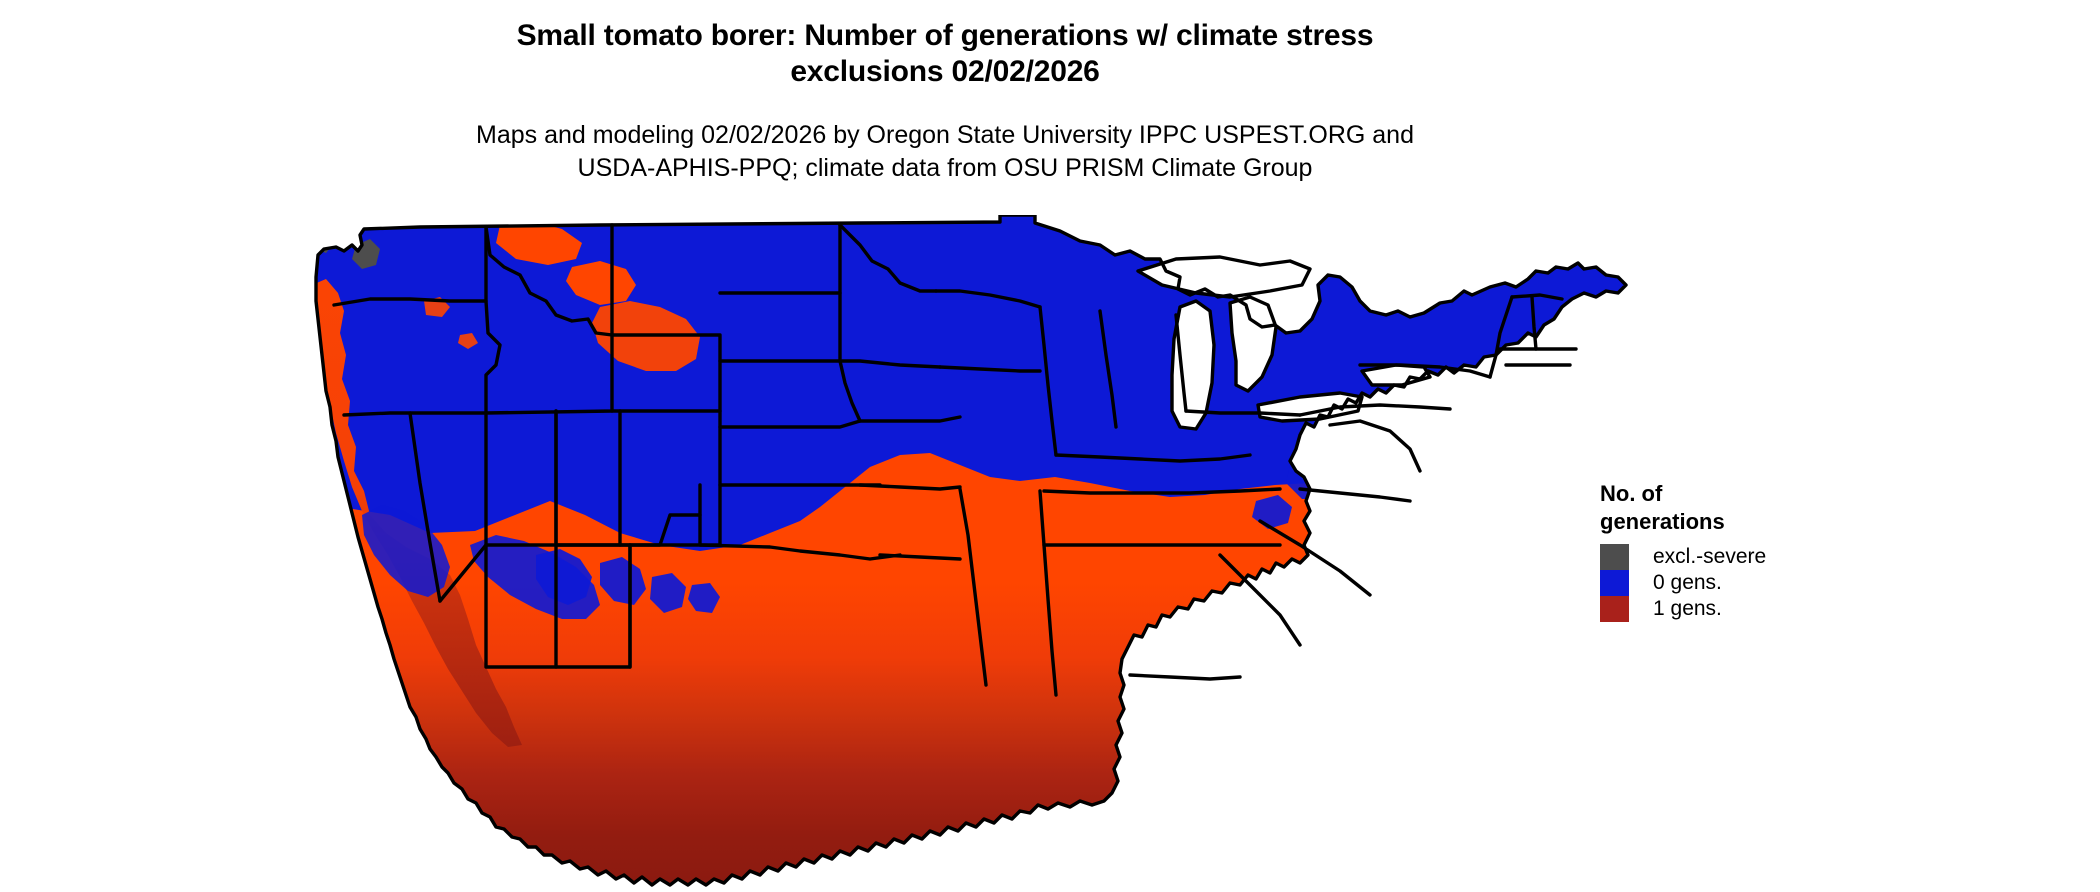 This screenshot has width=2100, height=892. Describe the element at coordinates (566, 263) in the screenshot. I see `map-snake-river-orange` at that location.